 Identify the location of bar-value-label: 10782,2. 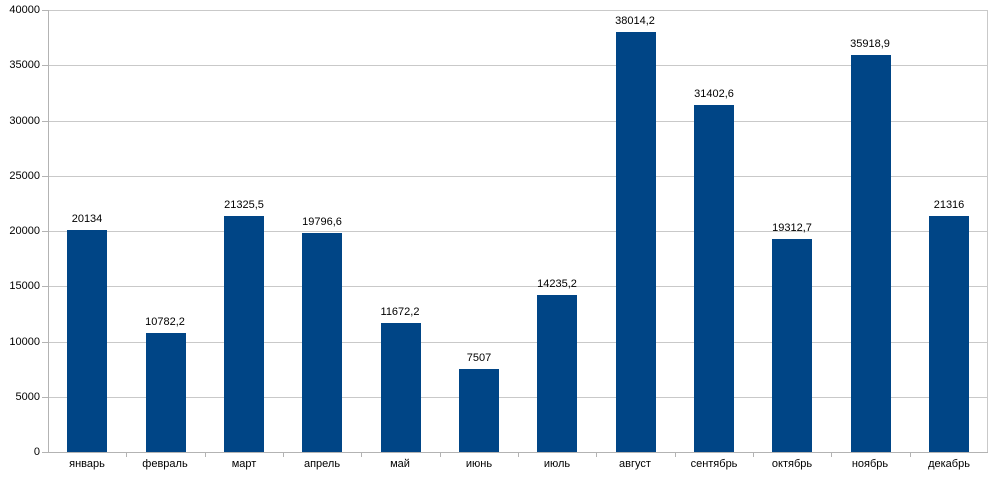
(165, 322).